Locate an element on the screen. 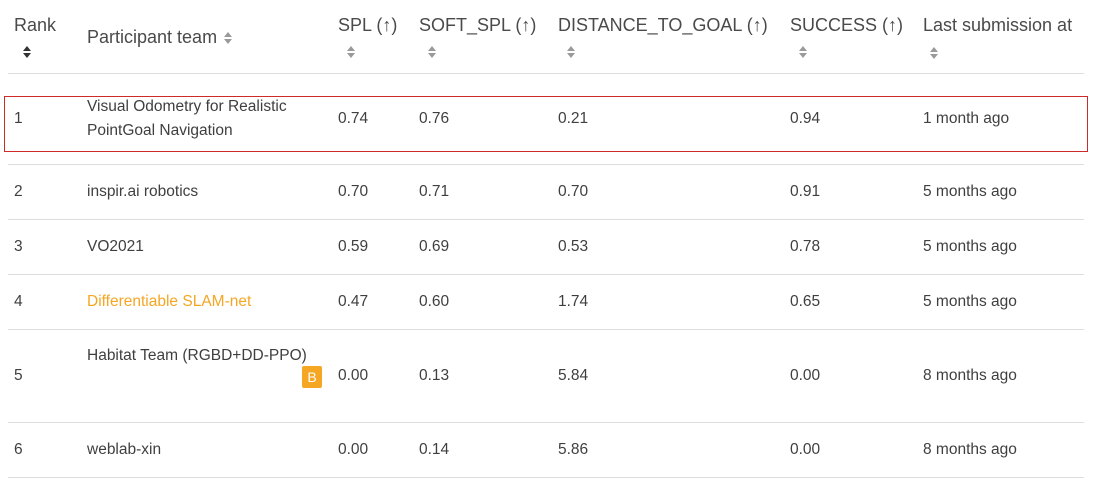  rank-cell: 4 is located at coordinates (44, 302).